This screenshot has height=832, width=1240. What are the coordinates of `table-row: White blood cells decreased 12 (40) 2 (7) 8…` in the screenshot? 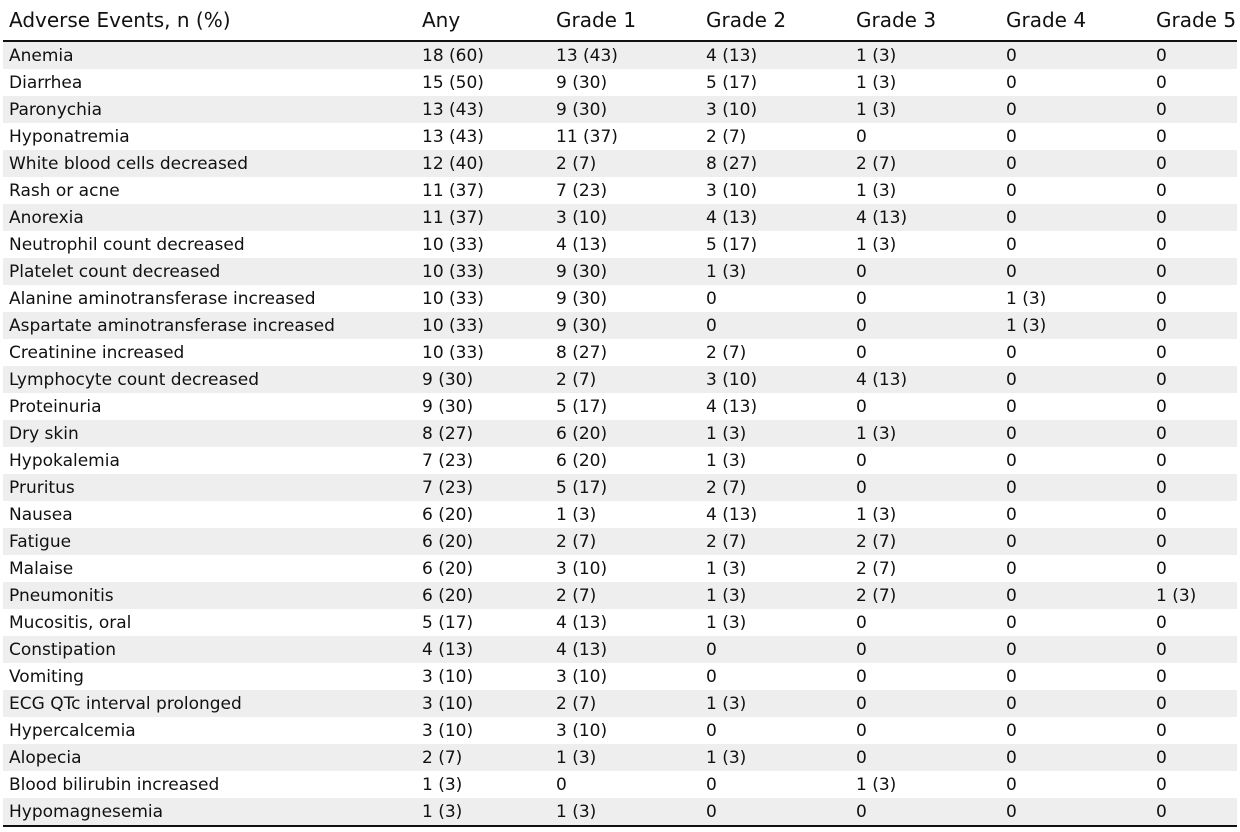 It's located at (620, 163).